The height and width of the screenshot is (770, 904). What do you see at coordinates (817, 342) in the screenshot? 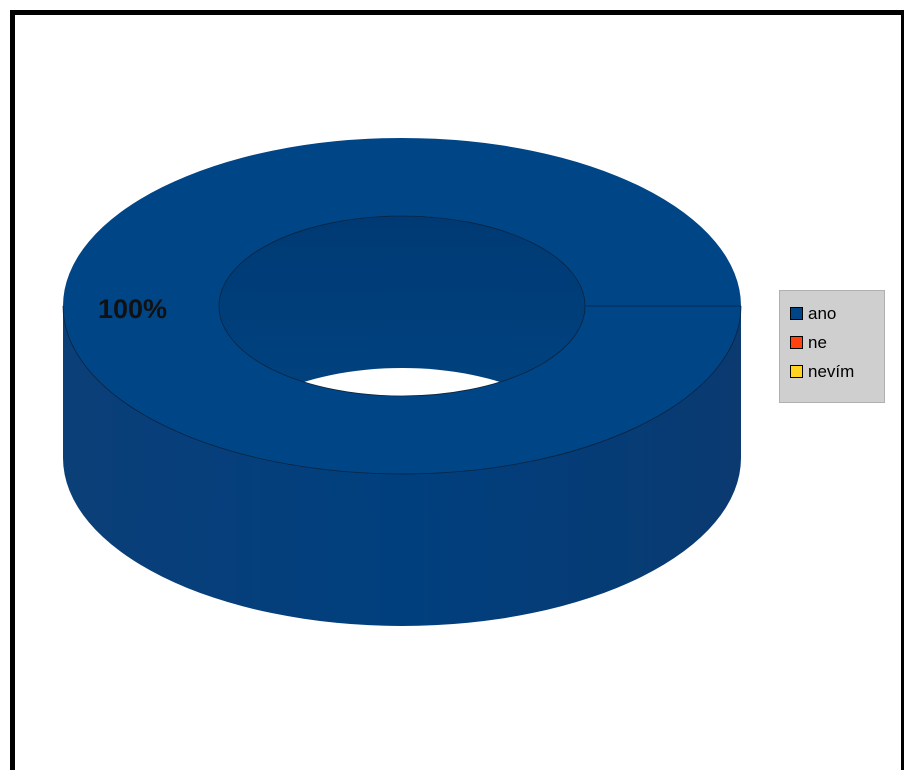
I see `legend-label: ne` at bounding box center [817, 342].